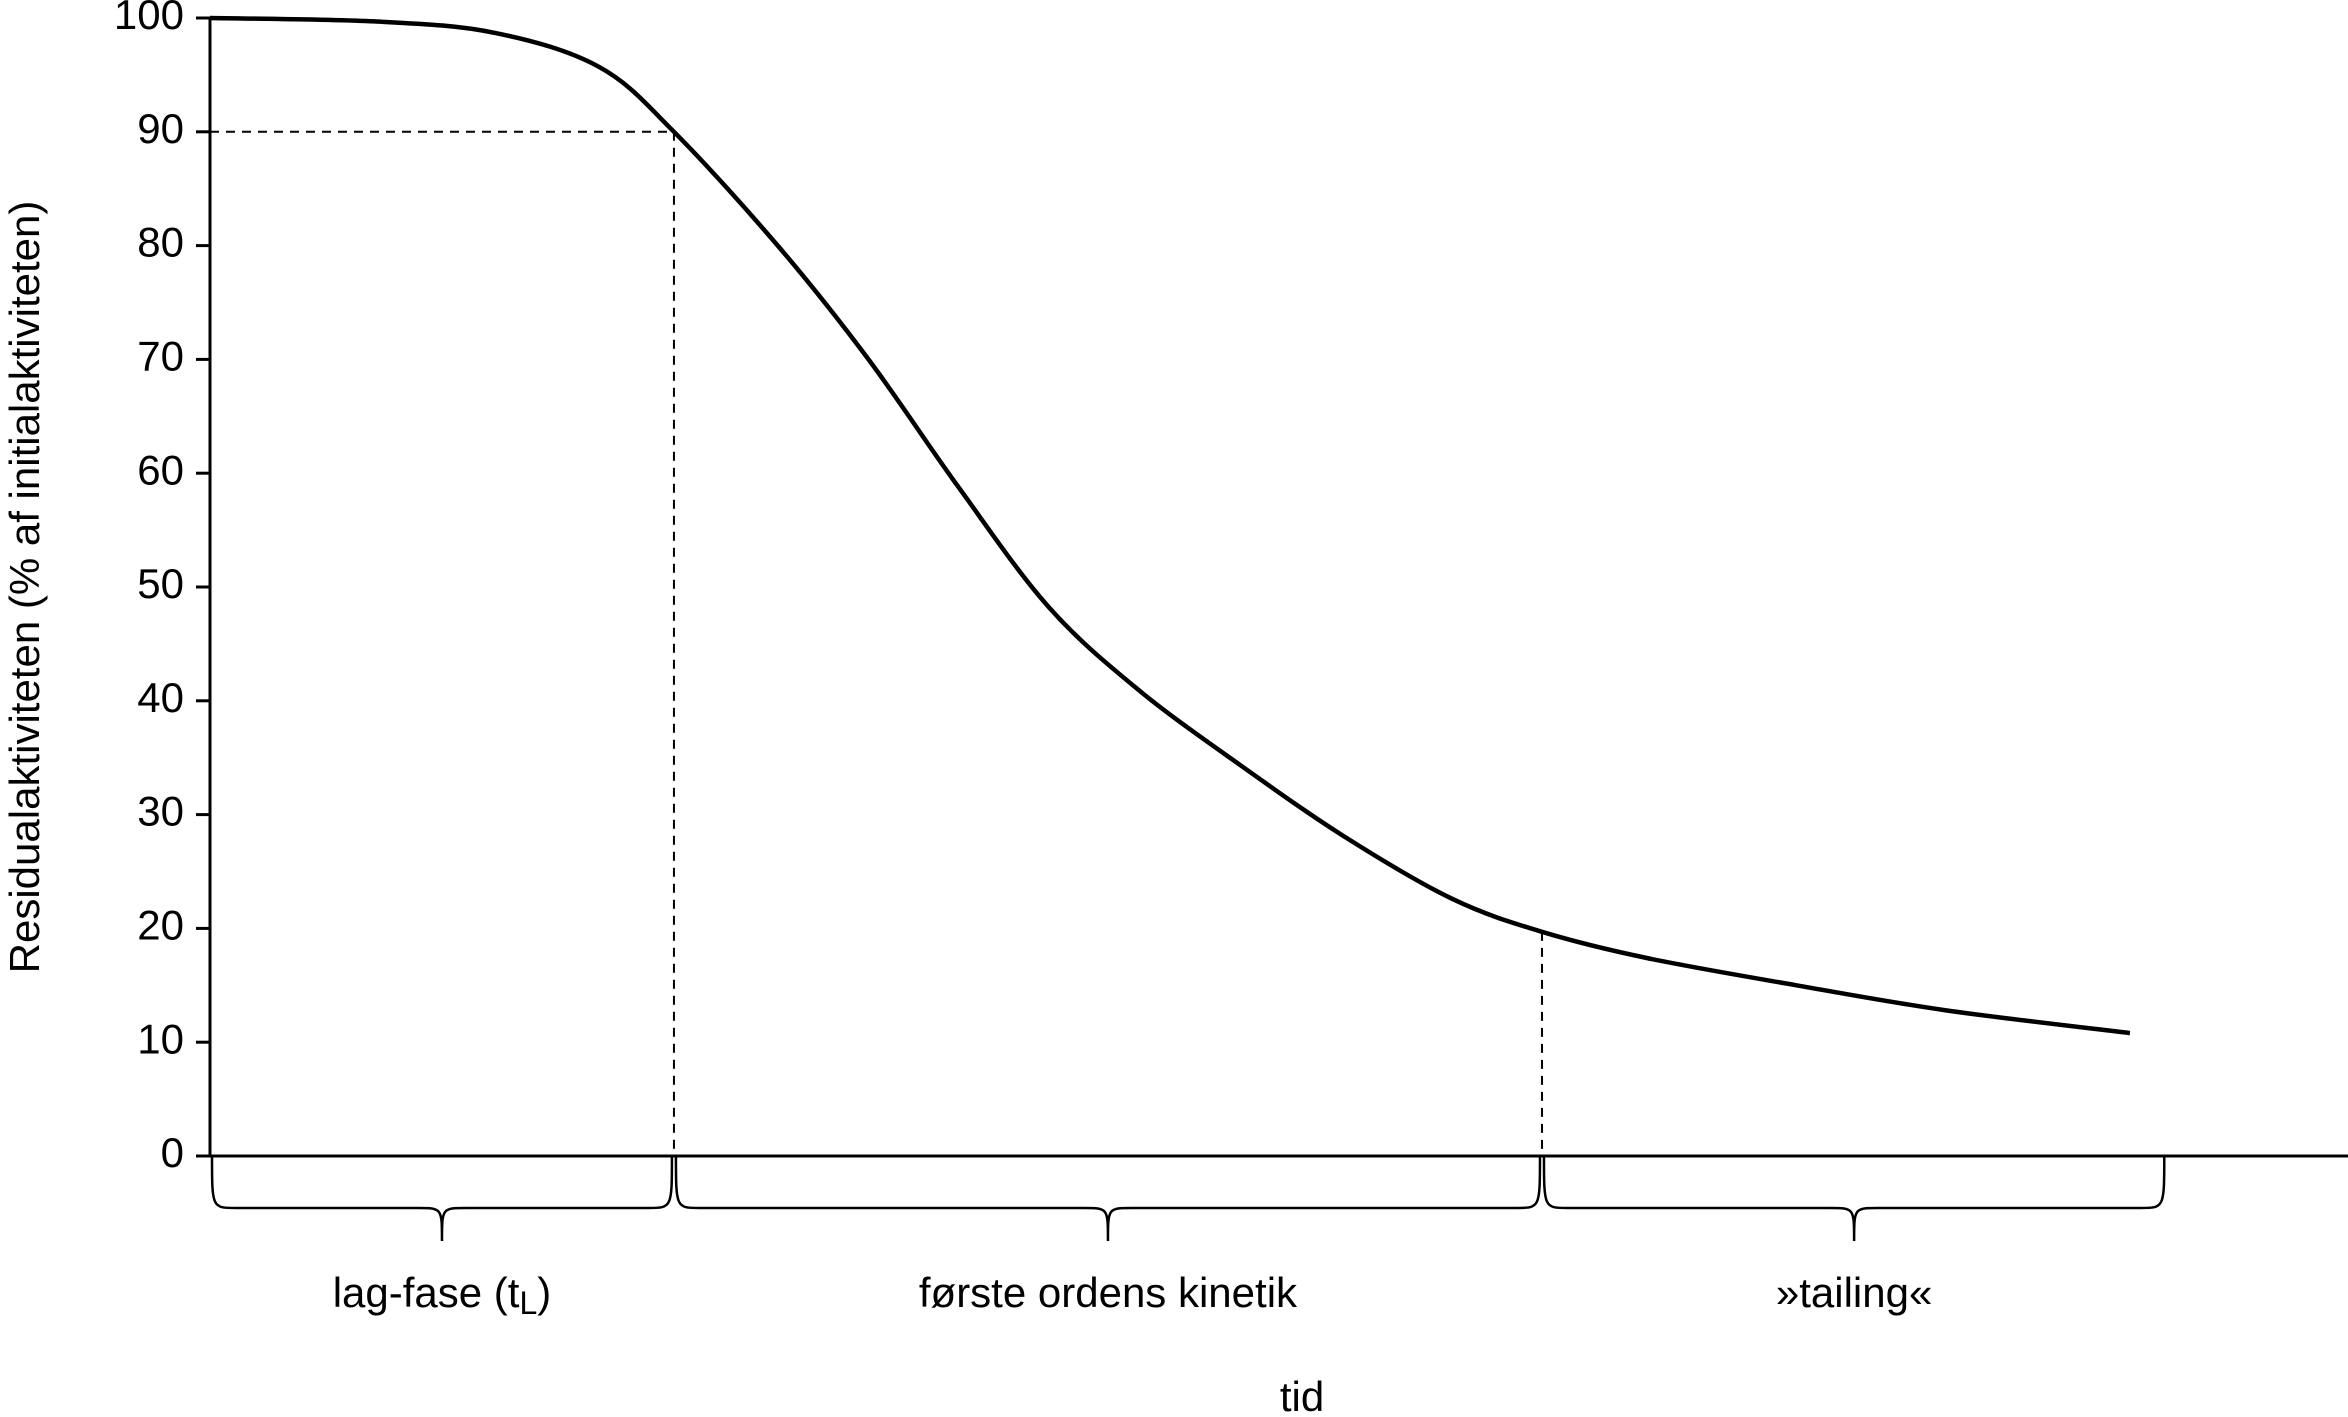 The width and height of the screenshot is (2348, 1417). Describe the element at coordinates (160, 583) in the screenshot. I see `y-tick-label: 50` at that location.